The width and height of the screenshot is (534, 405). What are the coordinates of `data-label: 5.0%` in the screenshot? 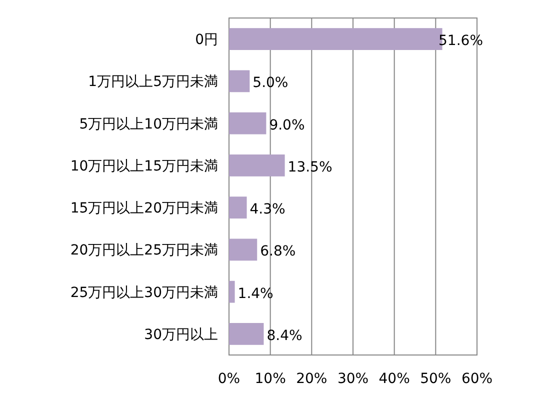 It's located at (270, 83).